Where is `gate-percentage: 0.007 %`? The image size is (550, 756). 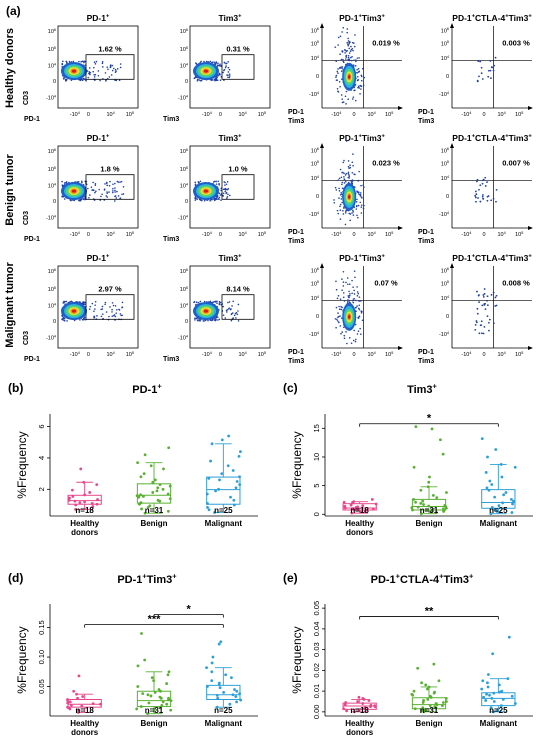
gate-percentage: 0.007 % is located at coordinates (516, 163).